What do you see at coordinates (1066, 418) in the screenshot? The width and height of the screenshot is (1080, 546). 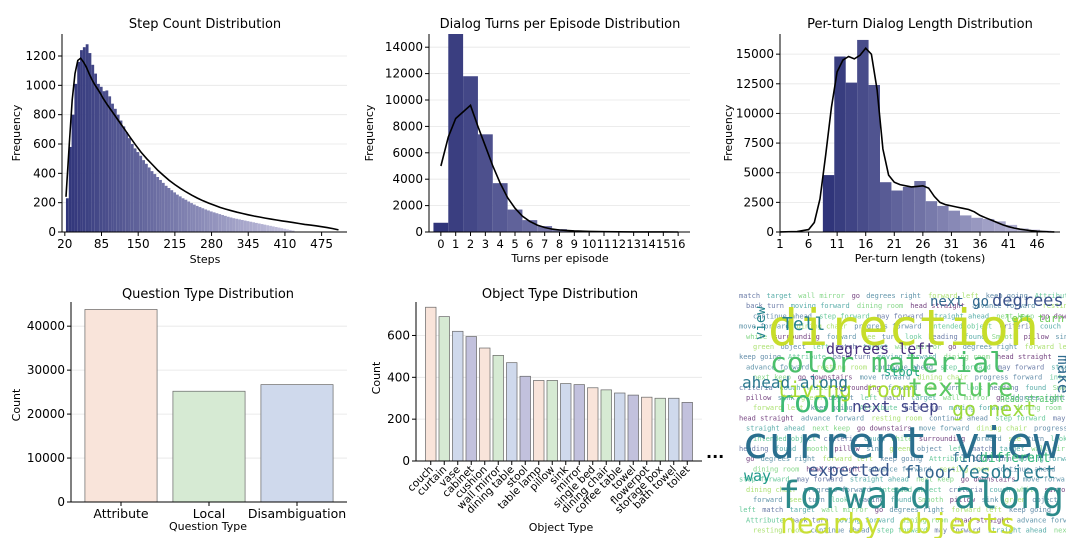 I see `word-cloud-word: may forward` at bounding box center [1066, 418].